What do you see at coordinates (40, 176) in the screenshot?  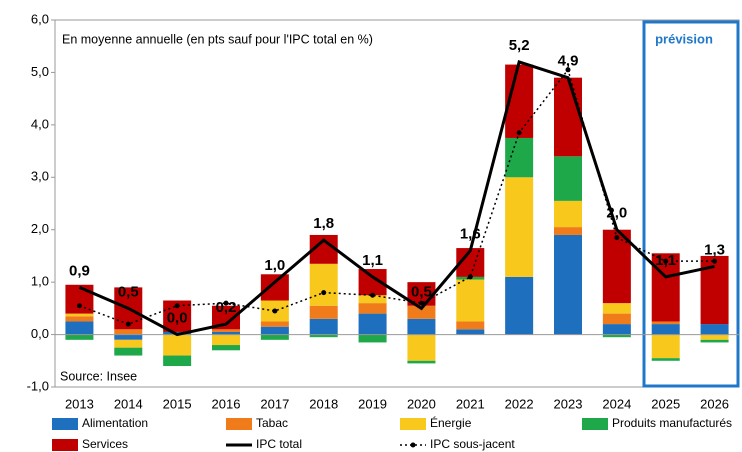 I see `y-tick-label: 3,0` at bounding box center [40, 176].